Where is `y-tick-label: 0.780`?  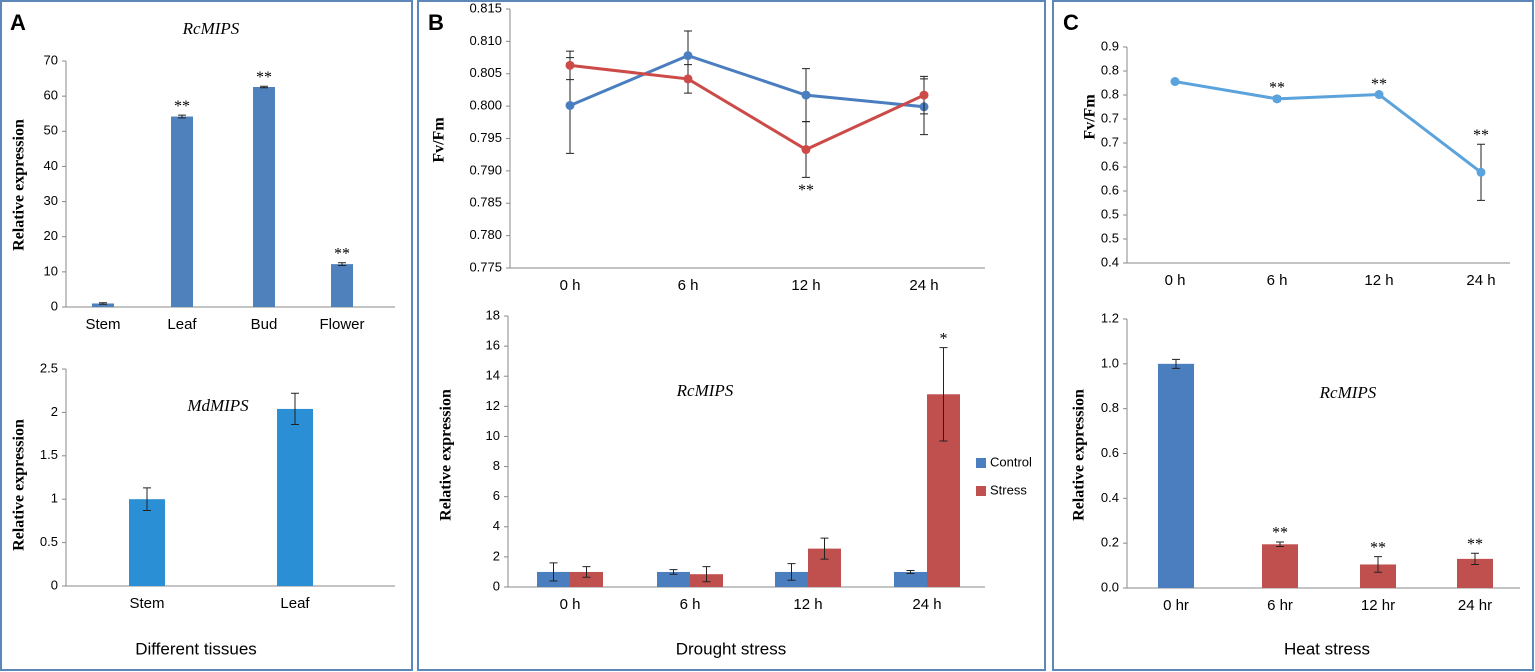 y-tick-label: 0.780 is located at coordinates (485, 234).